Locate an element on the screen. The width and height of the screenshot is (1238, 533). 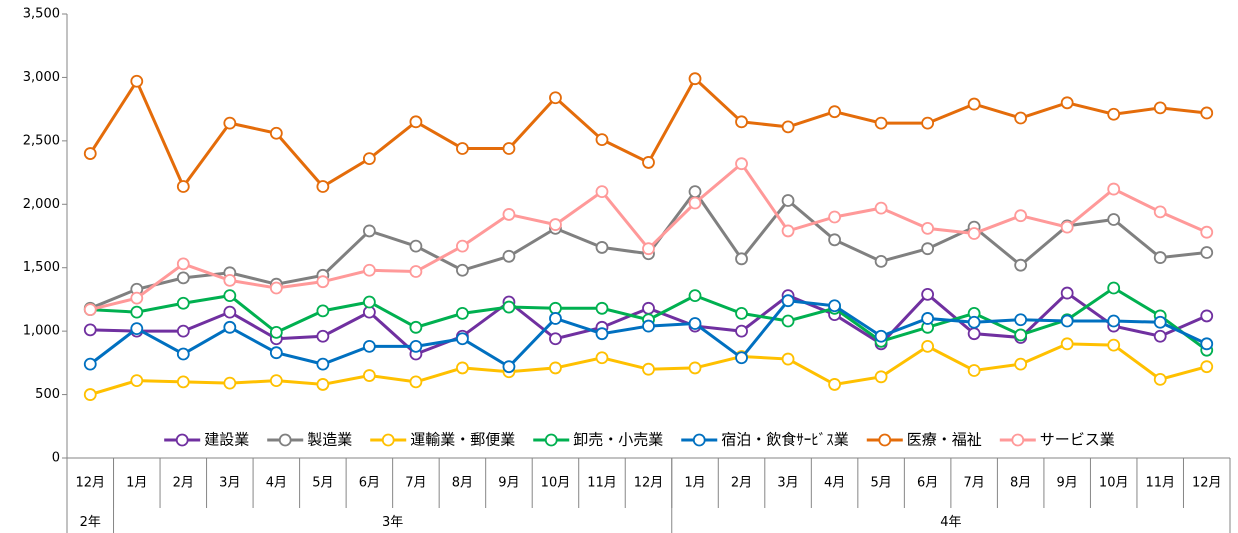
y-tick-label: 0 is located at coordinates (56, 458).